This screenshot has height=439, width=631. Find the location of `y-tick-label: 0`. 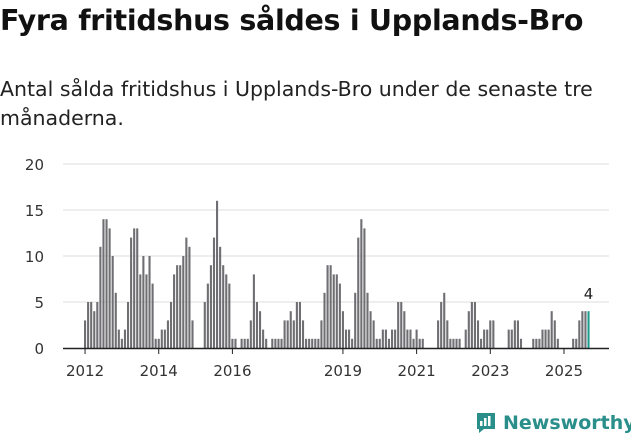

y-tick-label: 0 is located at coordinates (39, 349).